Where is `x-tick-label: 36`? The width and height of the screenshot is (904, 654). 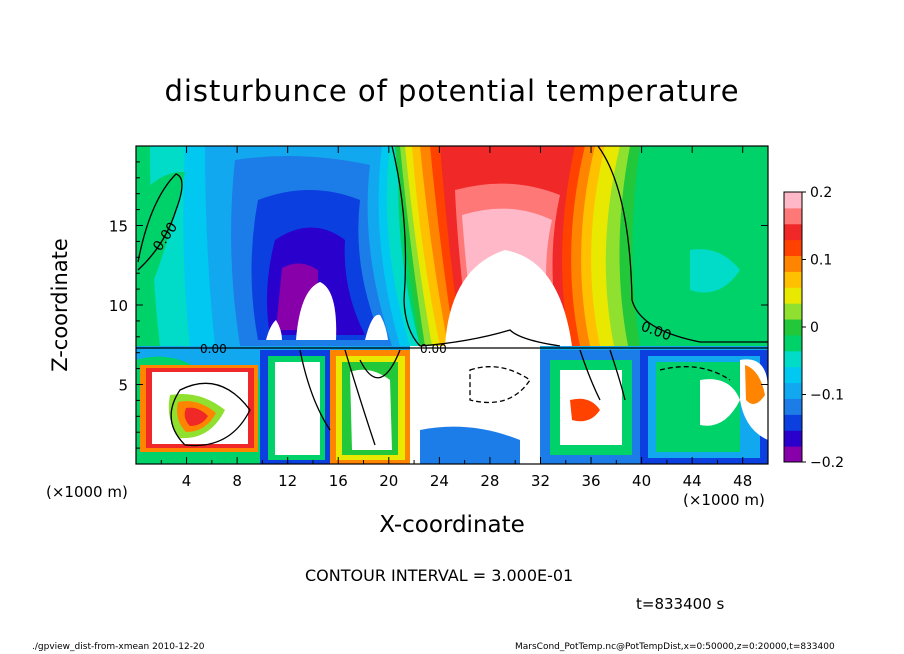 x-tick-label: 36 is located at coordinates (590, 481).